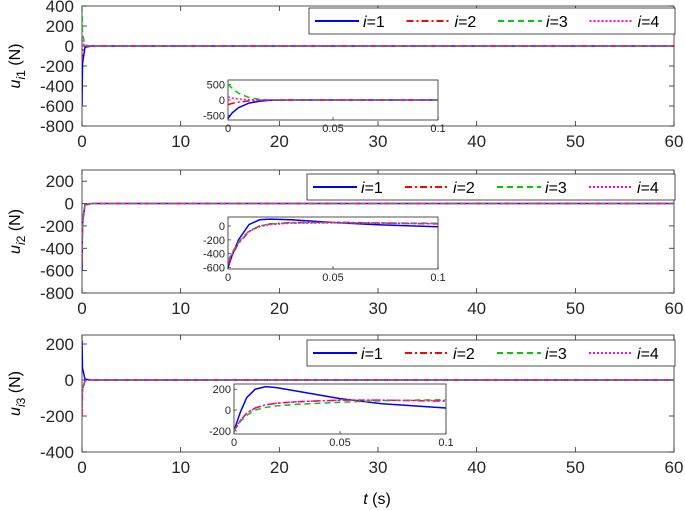 The width and height of the screenshot is (685, 510). Describe the element at coordinates (216, 86) in the screenshot. I see `inset-y-tick-label: 500` at that location.